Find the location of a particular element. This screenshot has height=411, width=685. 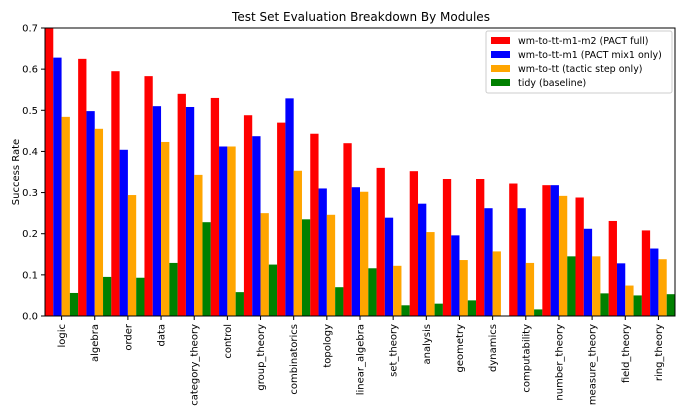

x-tick-label-control: control is located at coordinates (228, 341).